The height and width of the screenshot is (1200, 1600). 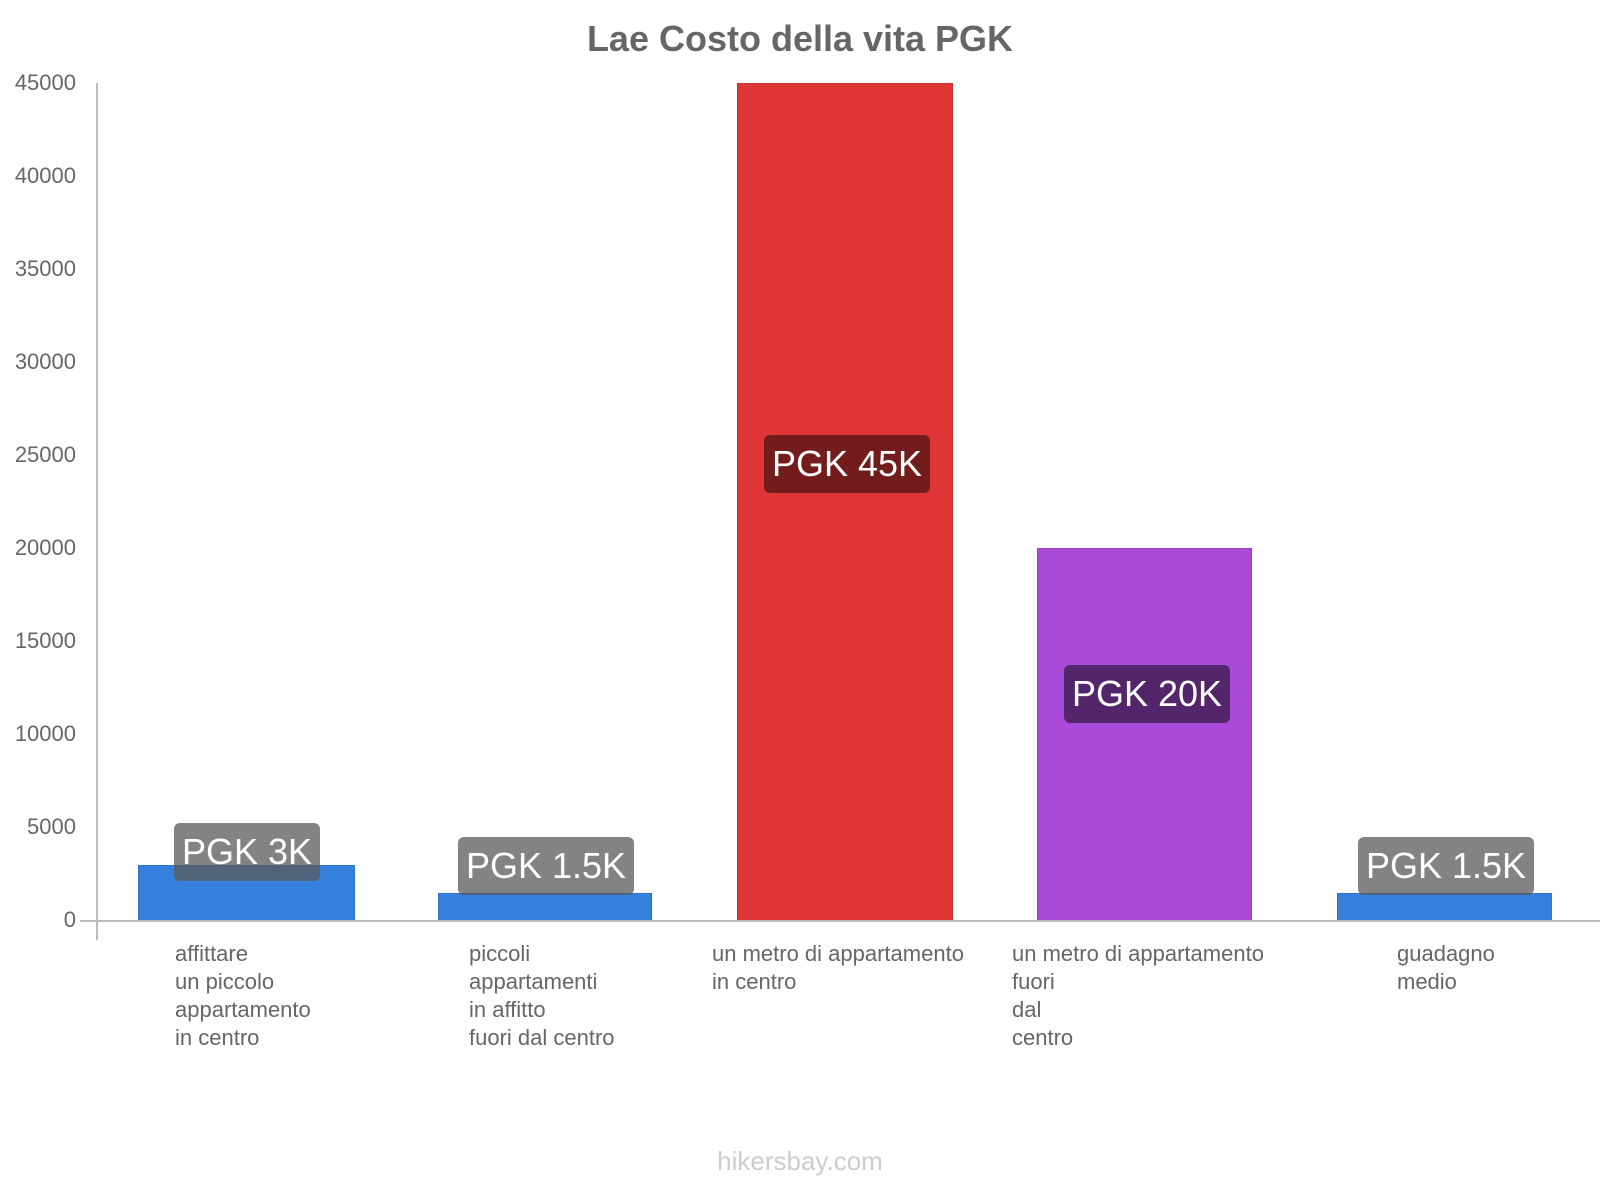 What do you see at coordinates (45, 82) in the screenshot?
I see `y-tick-label: 45000` at bounding box center [45, 82].